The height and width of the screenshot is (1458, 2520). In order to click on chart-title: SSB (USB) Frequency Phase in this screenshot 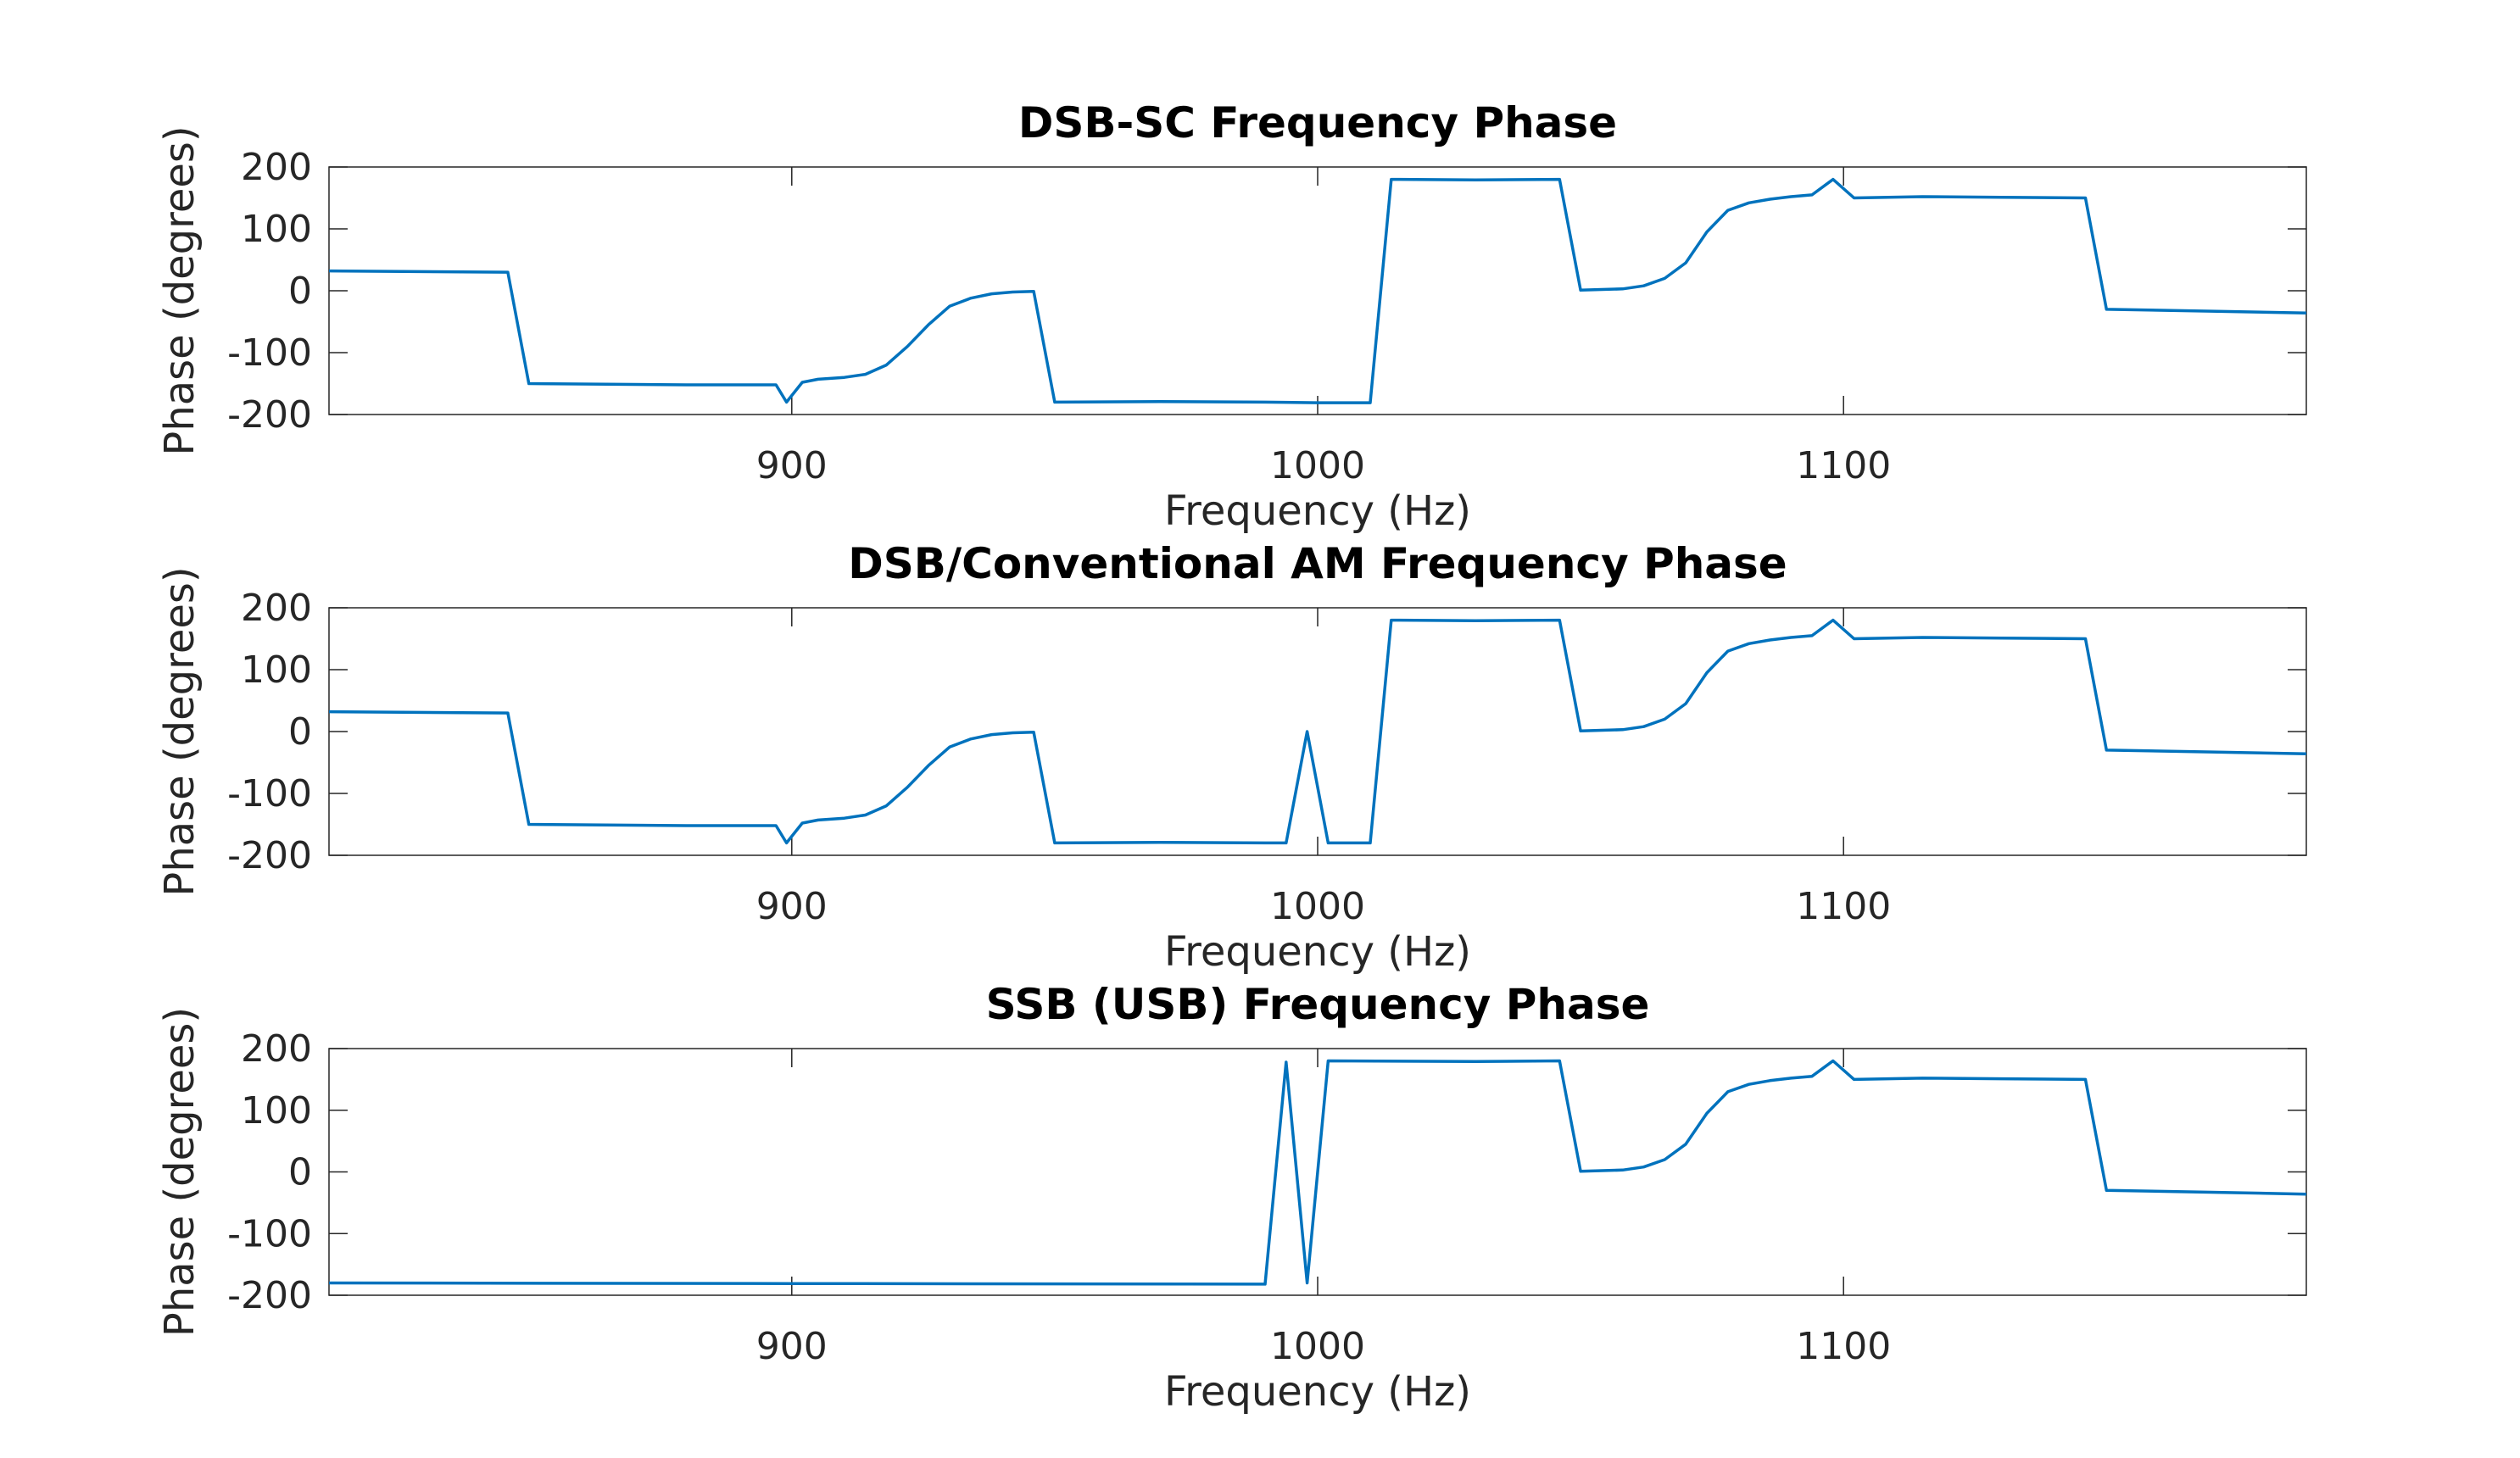, I will do `click(1318, 1005)`.